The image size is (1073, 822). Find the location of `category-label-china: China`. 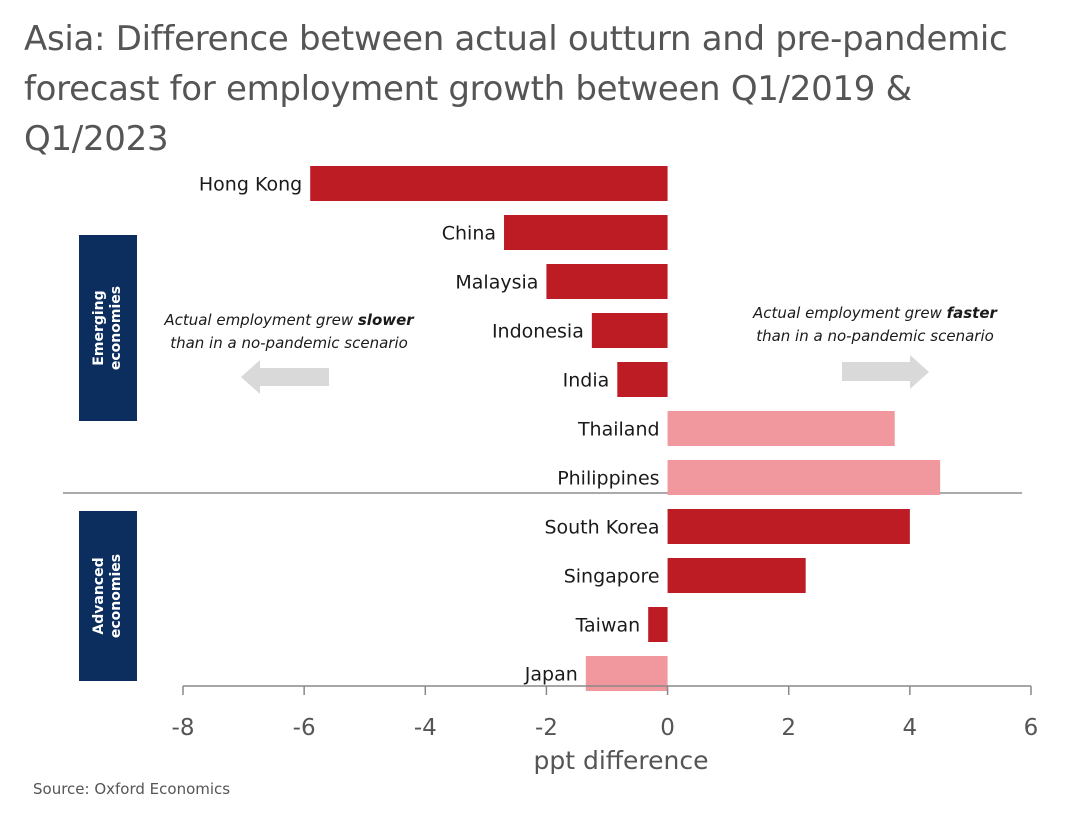

category-label-china: China is located at coordinates (469, 234).